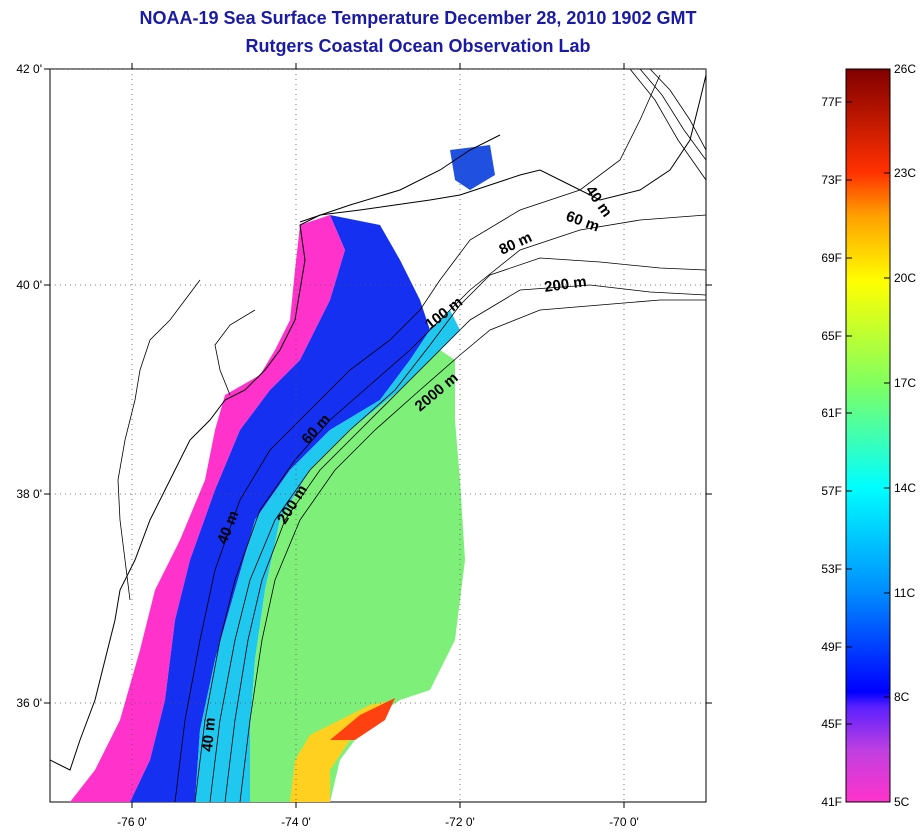 This screenshot has width=920, height=832. Describe the element at coordinates (905, 435) in the screenshot. I see `colorbar-c-labels: 26C 23C 20C 17C 14C 11C 8C 5C` at that location.